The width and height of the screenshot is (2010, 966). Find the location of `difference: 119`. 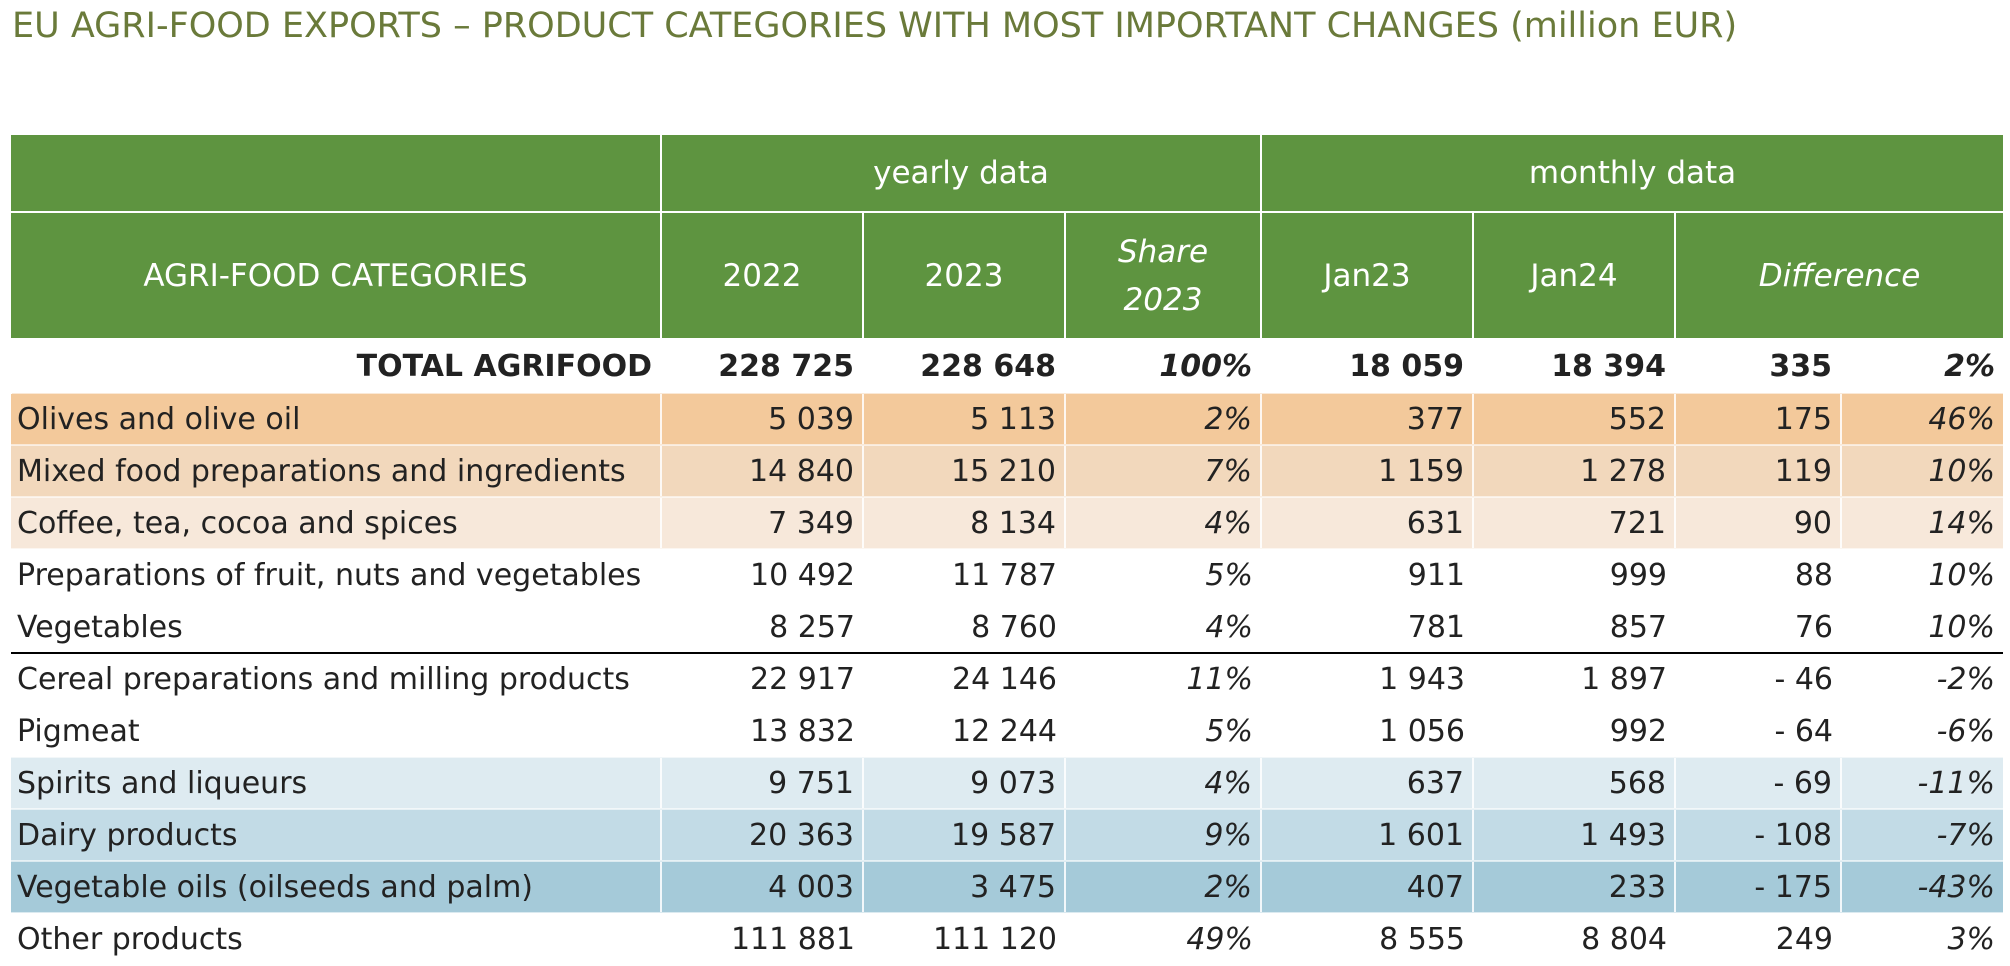

difference: 119 is located at coordinates (1758, 471).